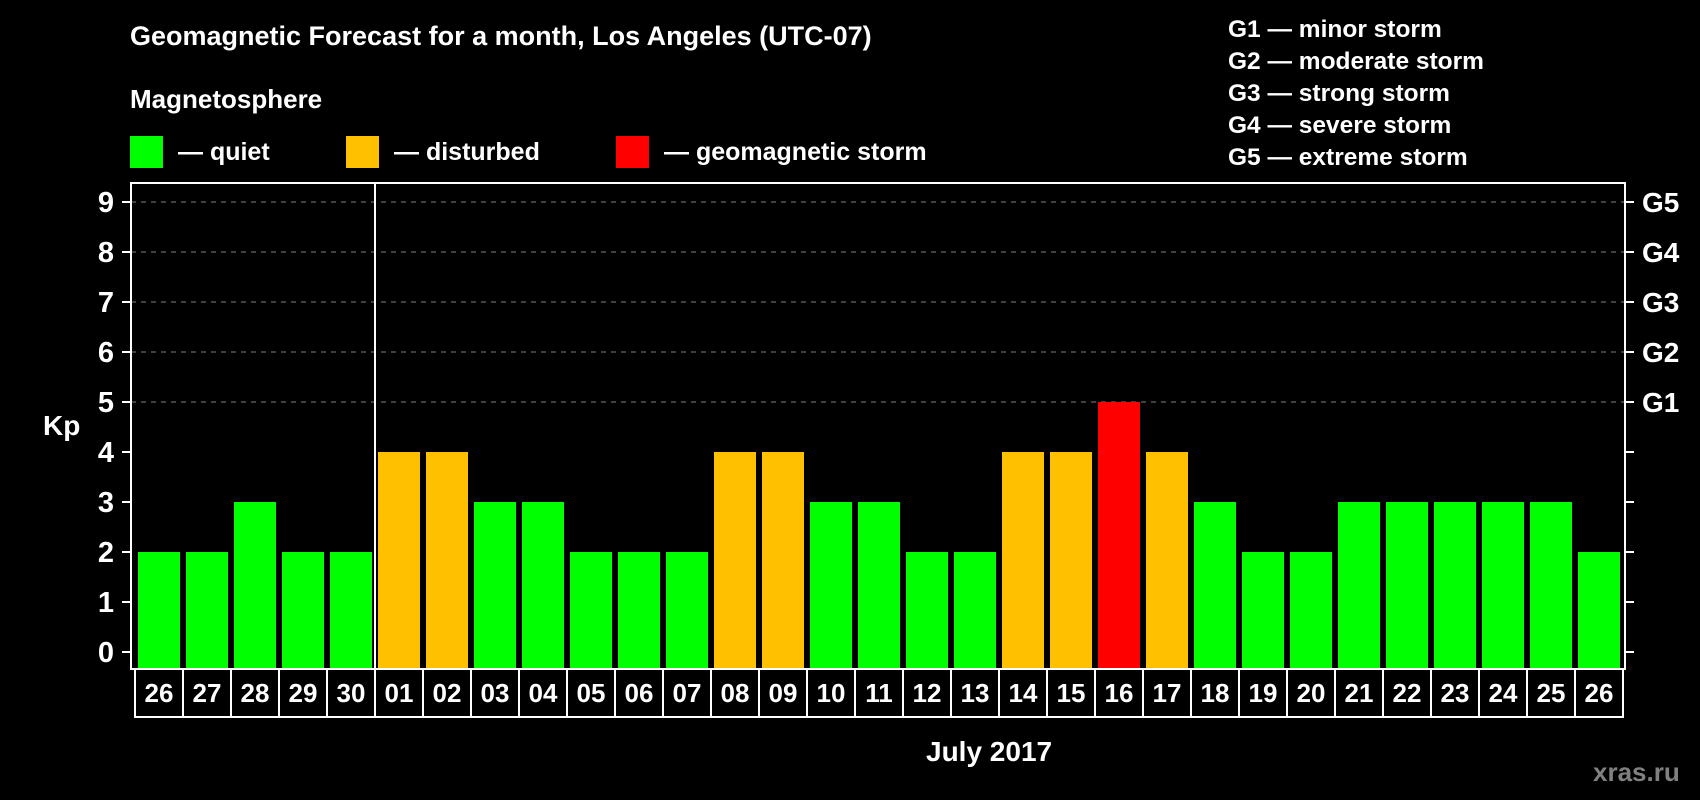 This screenshot has height=800, width=1700. I want to click on date-label: 20, so click(1311, 693).